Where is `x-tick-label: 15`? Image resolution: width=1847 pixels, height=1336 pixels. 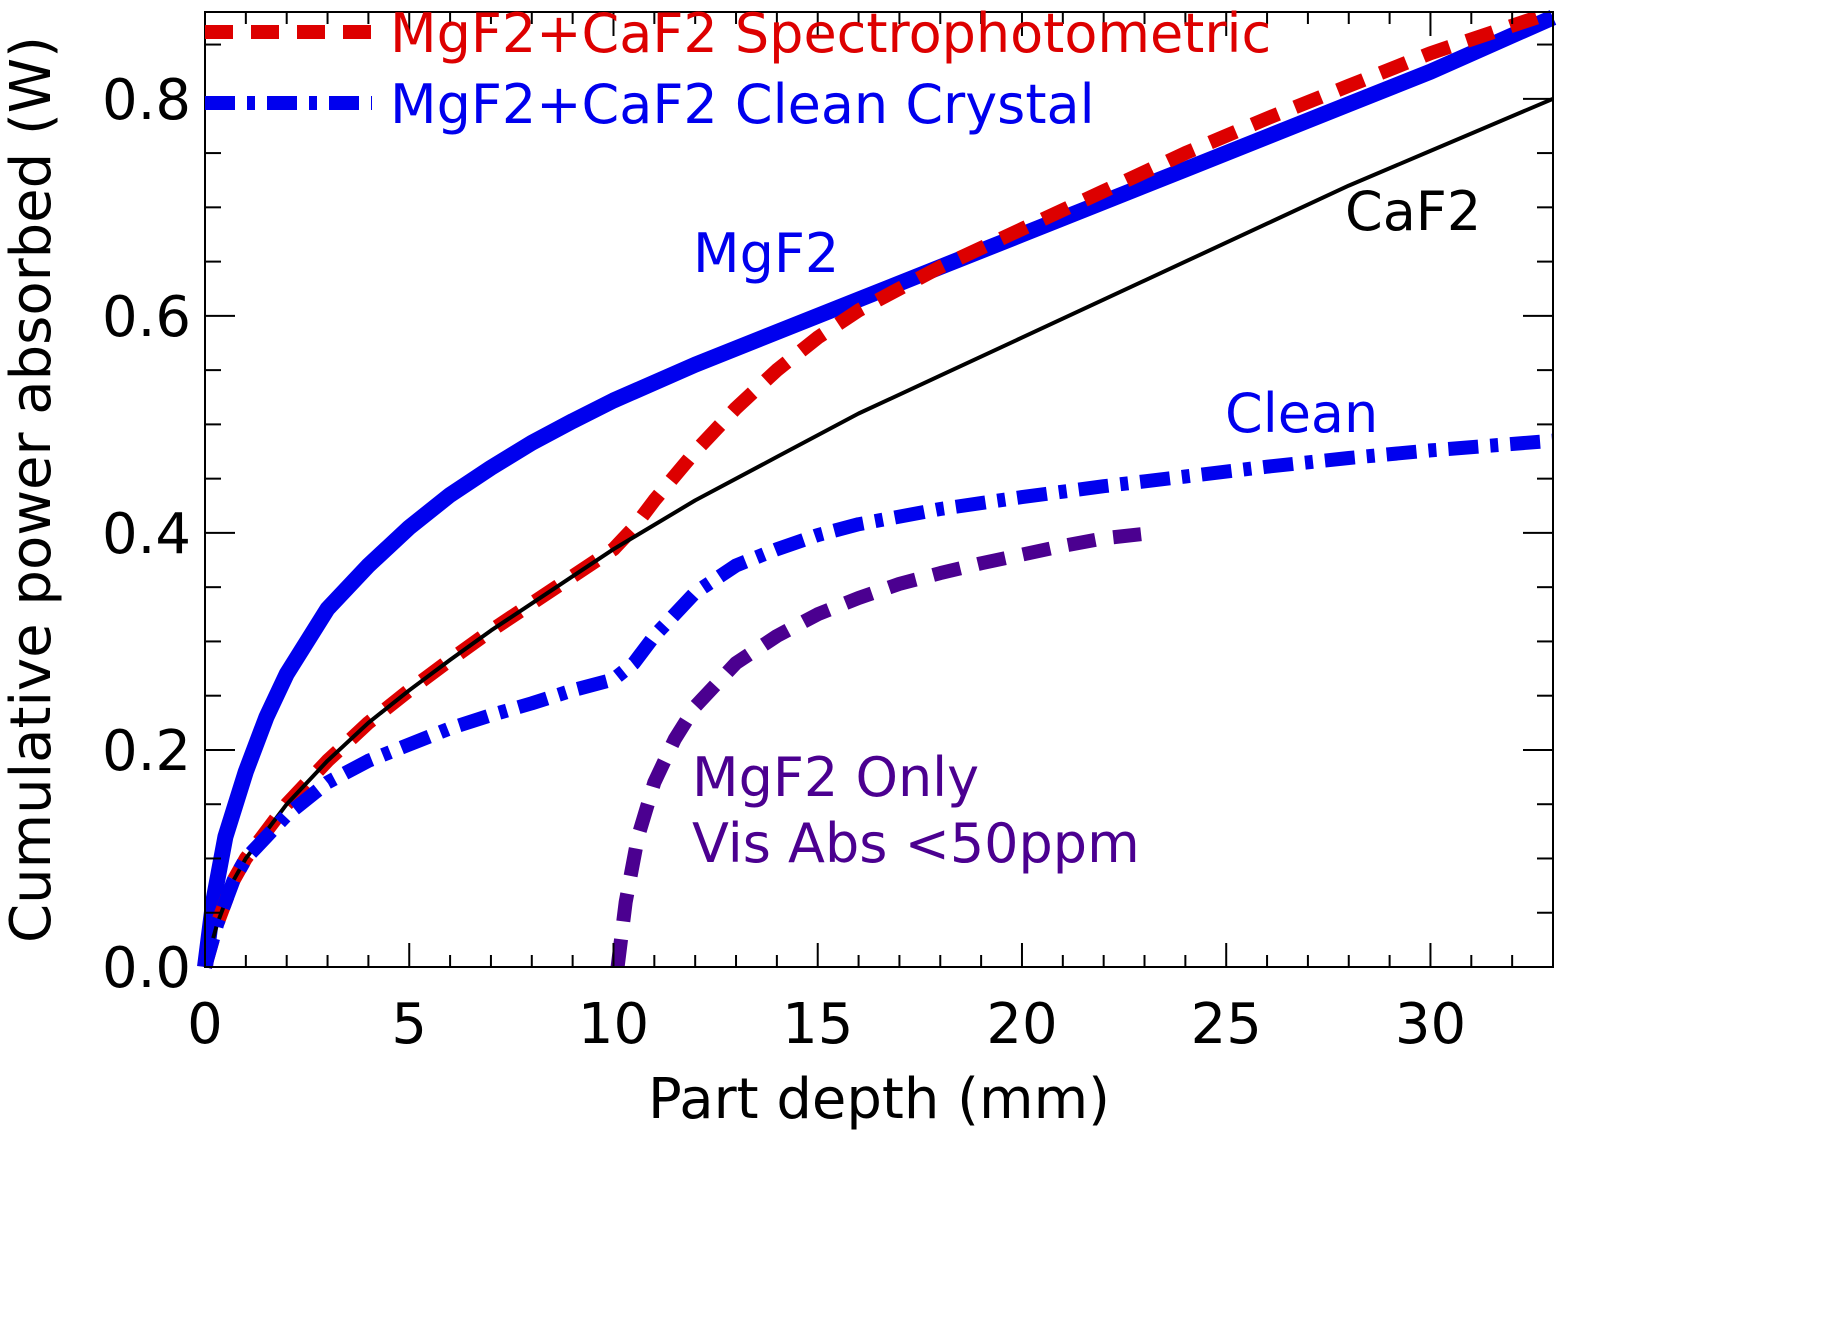
x-tick-label: 15 is located at coordinates (817, 1024).